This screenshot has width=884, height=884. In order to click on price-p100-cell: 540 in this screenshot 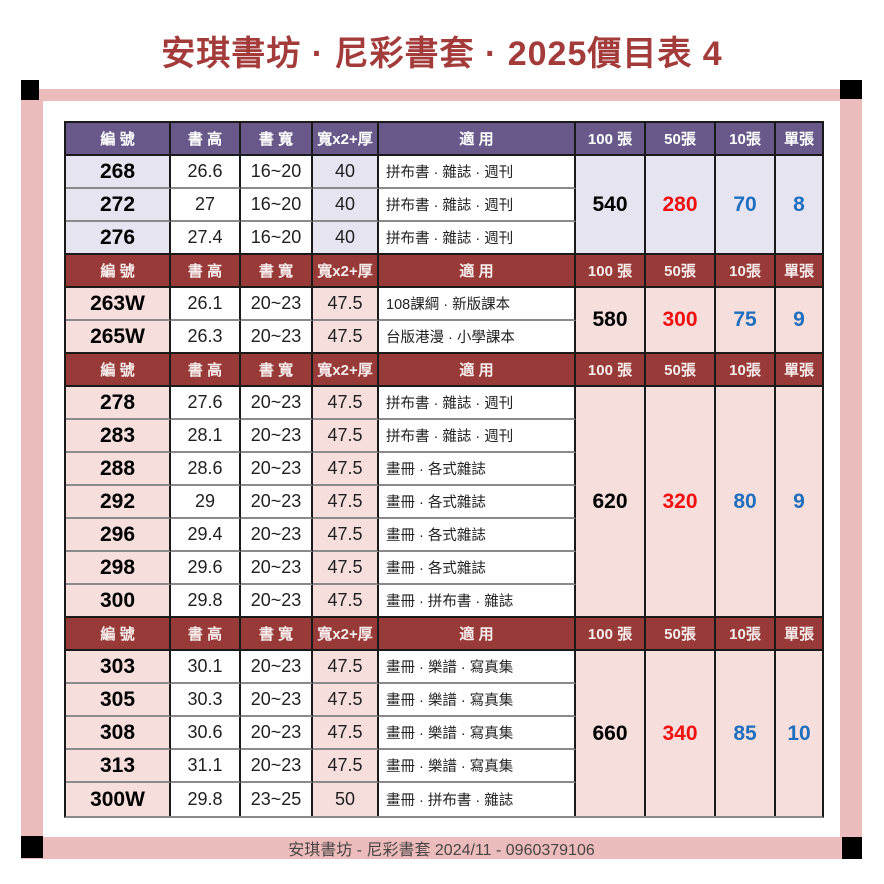, I will do `click(611, 205)`.